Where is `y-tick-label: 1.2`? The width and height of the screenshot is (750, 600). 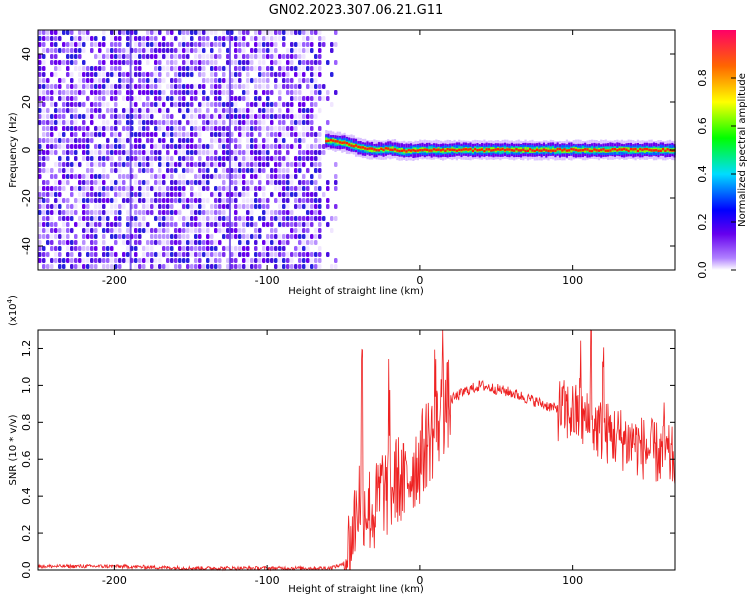
y-tick-label: 1.2 is located at coordinates (26, 349).